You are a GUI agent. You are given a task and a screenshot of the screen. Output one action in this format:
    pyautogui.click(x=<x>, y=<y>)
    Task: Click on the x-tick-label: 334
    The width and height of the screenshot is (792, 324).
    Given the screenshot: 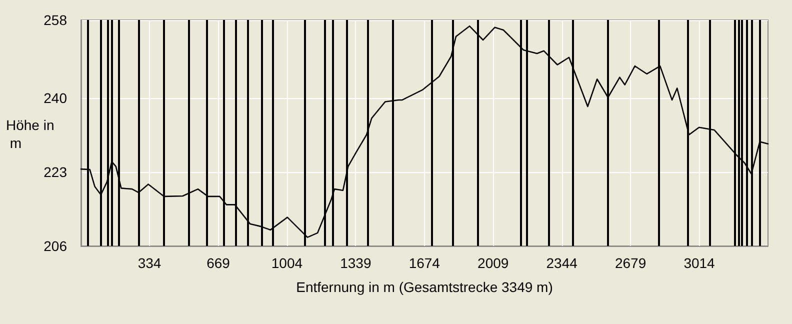 What is the action you would take?
    pyautogui.click(x=150, y=263)
    